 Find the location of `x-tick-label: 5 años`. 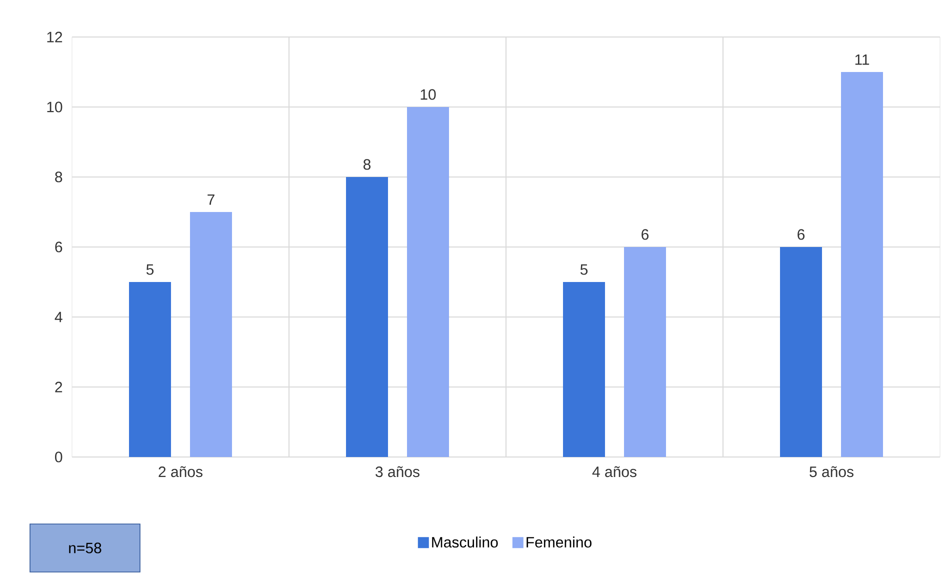

x-tick-label: 5 años is located at coordinates (832, 472).